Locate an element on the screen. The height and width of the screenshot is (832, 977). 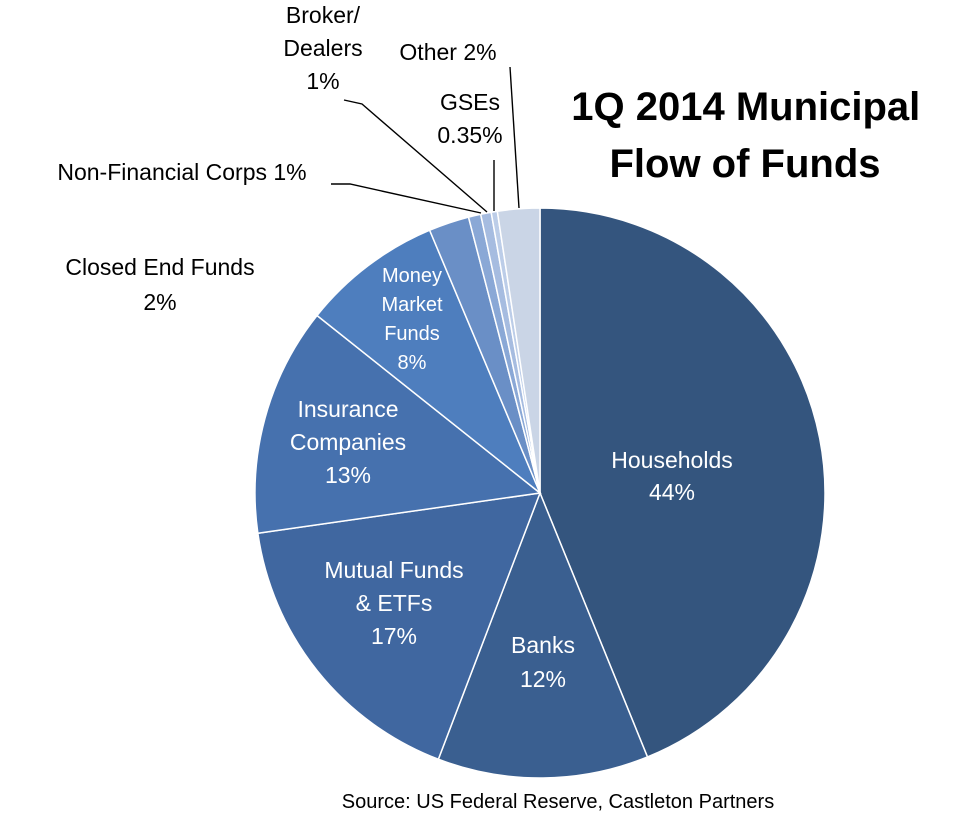
pie-slice-banks is located at coordinates (543, 634).